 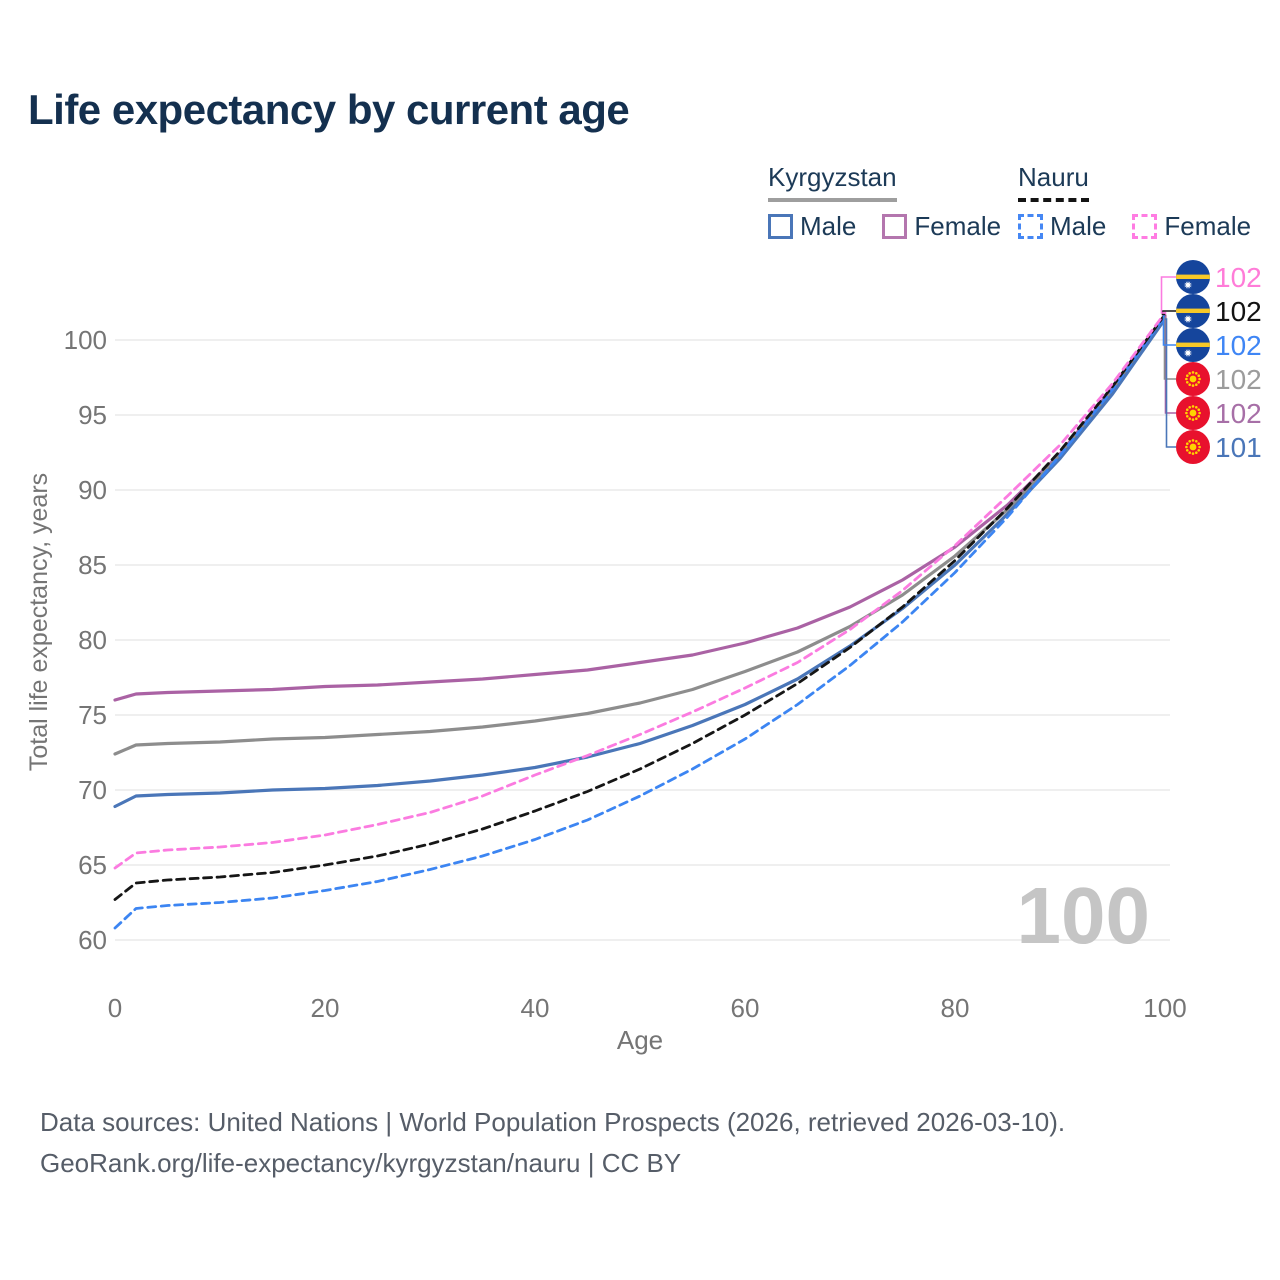 I want to click on y-tick-label: 60, so click(x=92, y=940).